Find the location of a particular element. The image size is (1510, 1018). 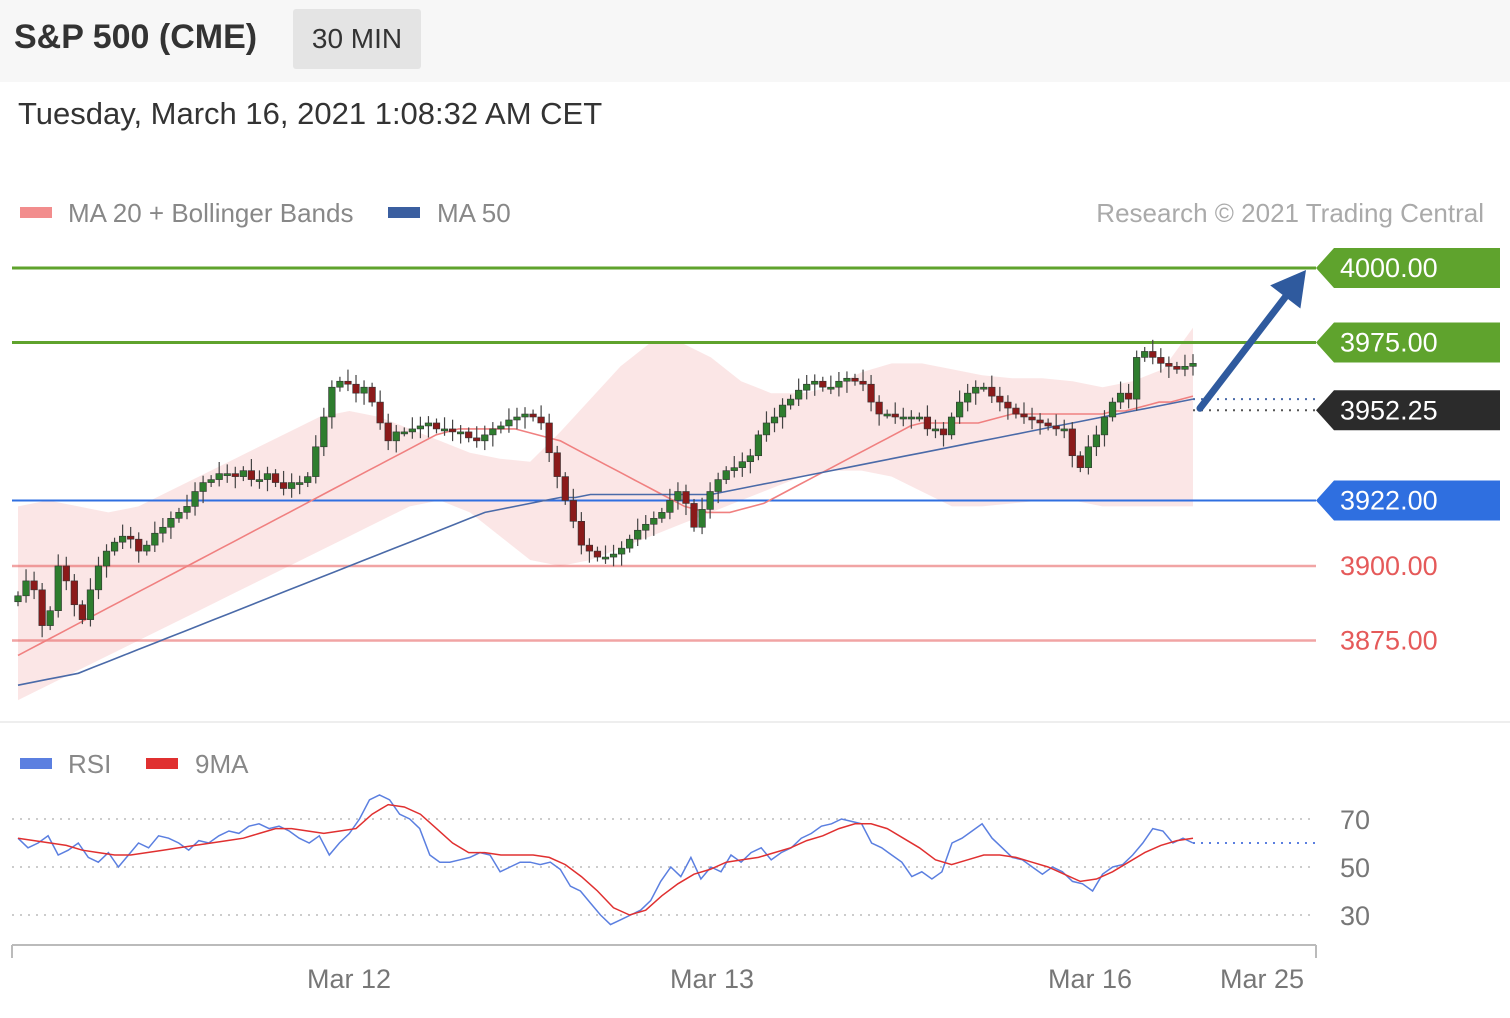

level-label: 3922.00 is located at coordinates (1389, 500).